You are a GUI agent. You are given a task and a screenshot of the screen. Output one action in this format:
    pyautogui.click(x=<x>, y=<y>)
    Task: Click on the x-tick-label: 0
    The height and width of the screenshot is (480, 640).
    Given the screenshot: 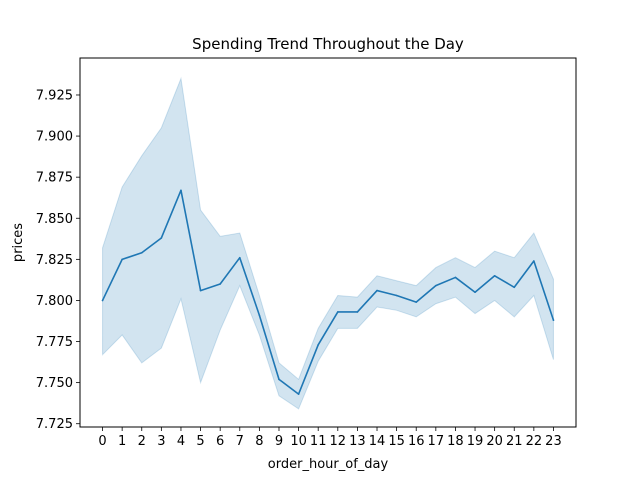 What is the action you would take?
    pyautogui.click(x=102, y=441)
    